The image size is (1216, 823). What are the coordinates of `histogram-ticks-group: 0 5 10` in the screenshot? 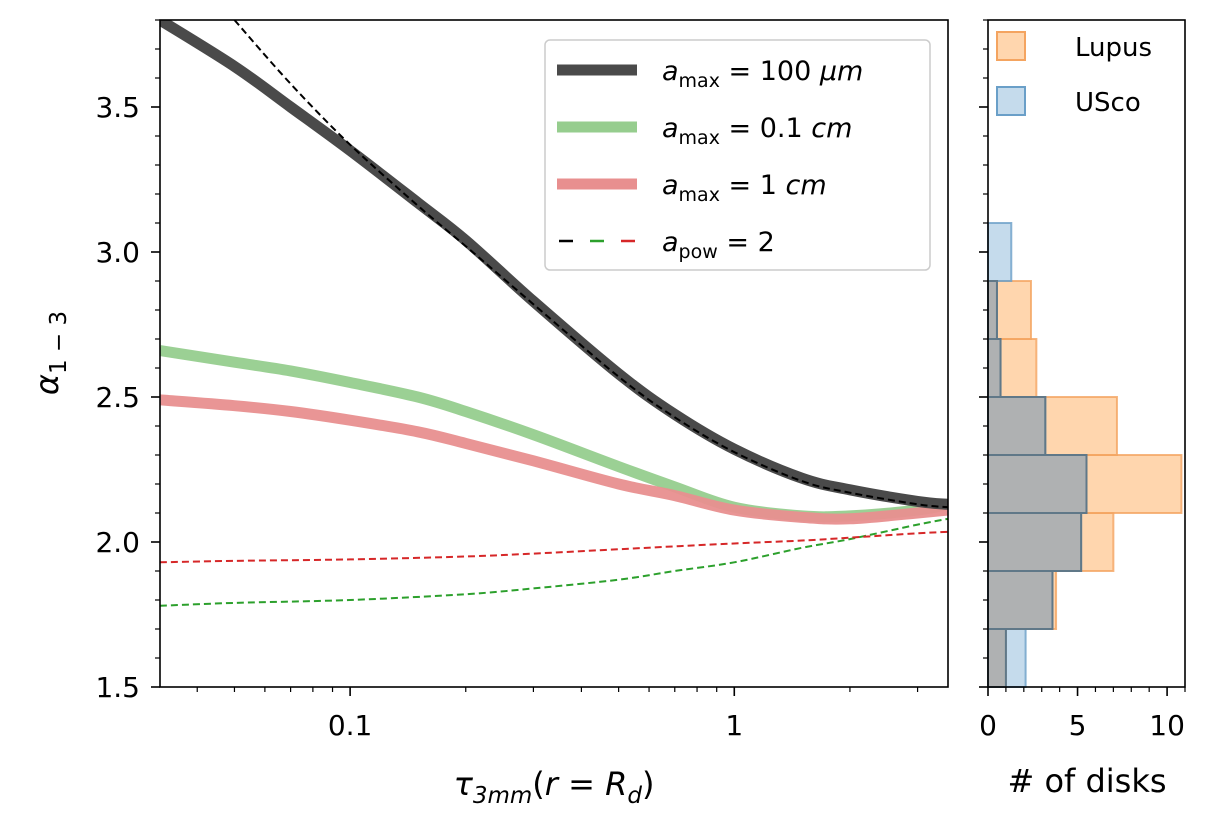 It's located at (1082, 380).